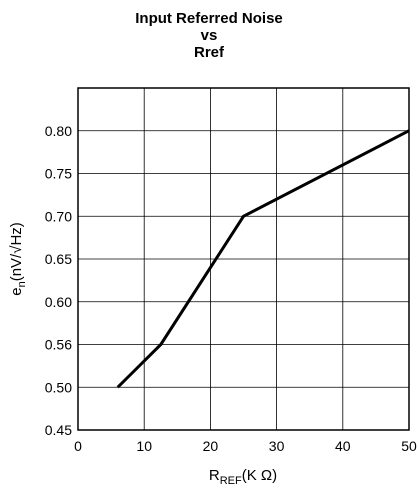 This screenshot has height=491, width=419. What do you see at coordinates (58, 216) in the screenshot?
I see `y-tick-label: 0.70` at bounding box center [58, 216].